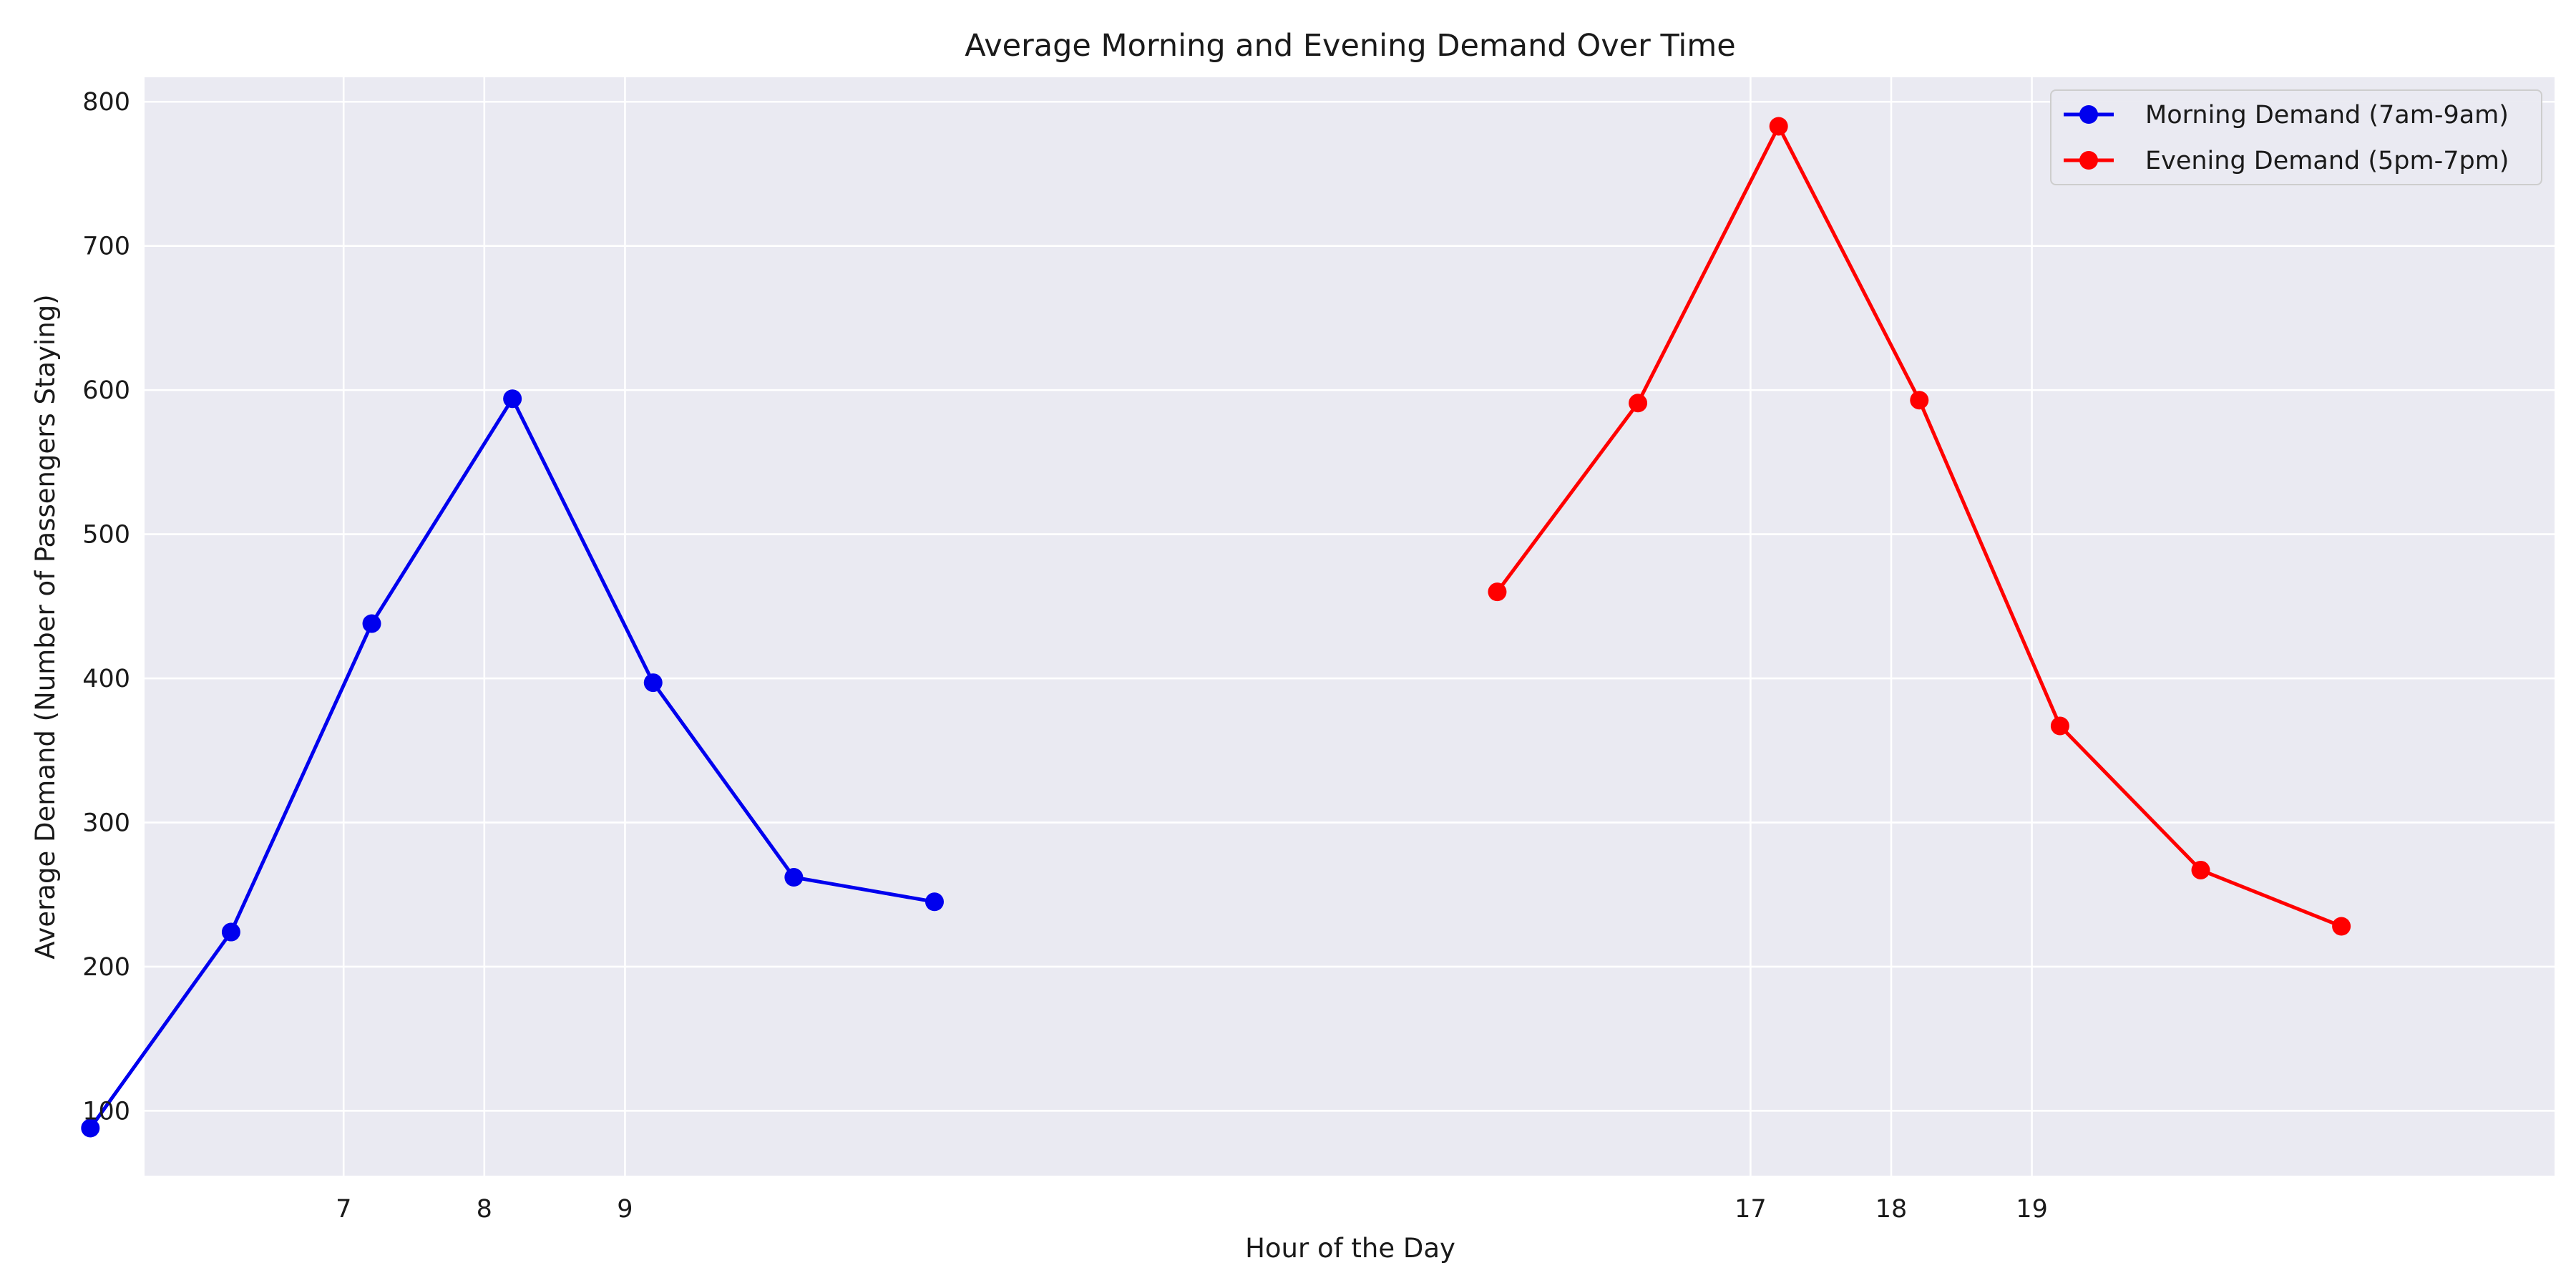  Describe the element at coordinates (2032, 1209) in the screenshot. I see `x-tick-label: 19` at that location.